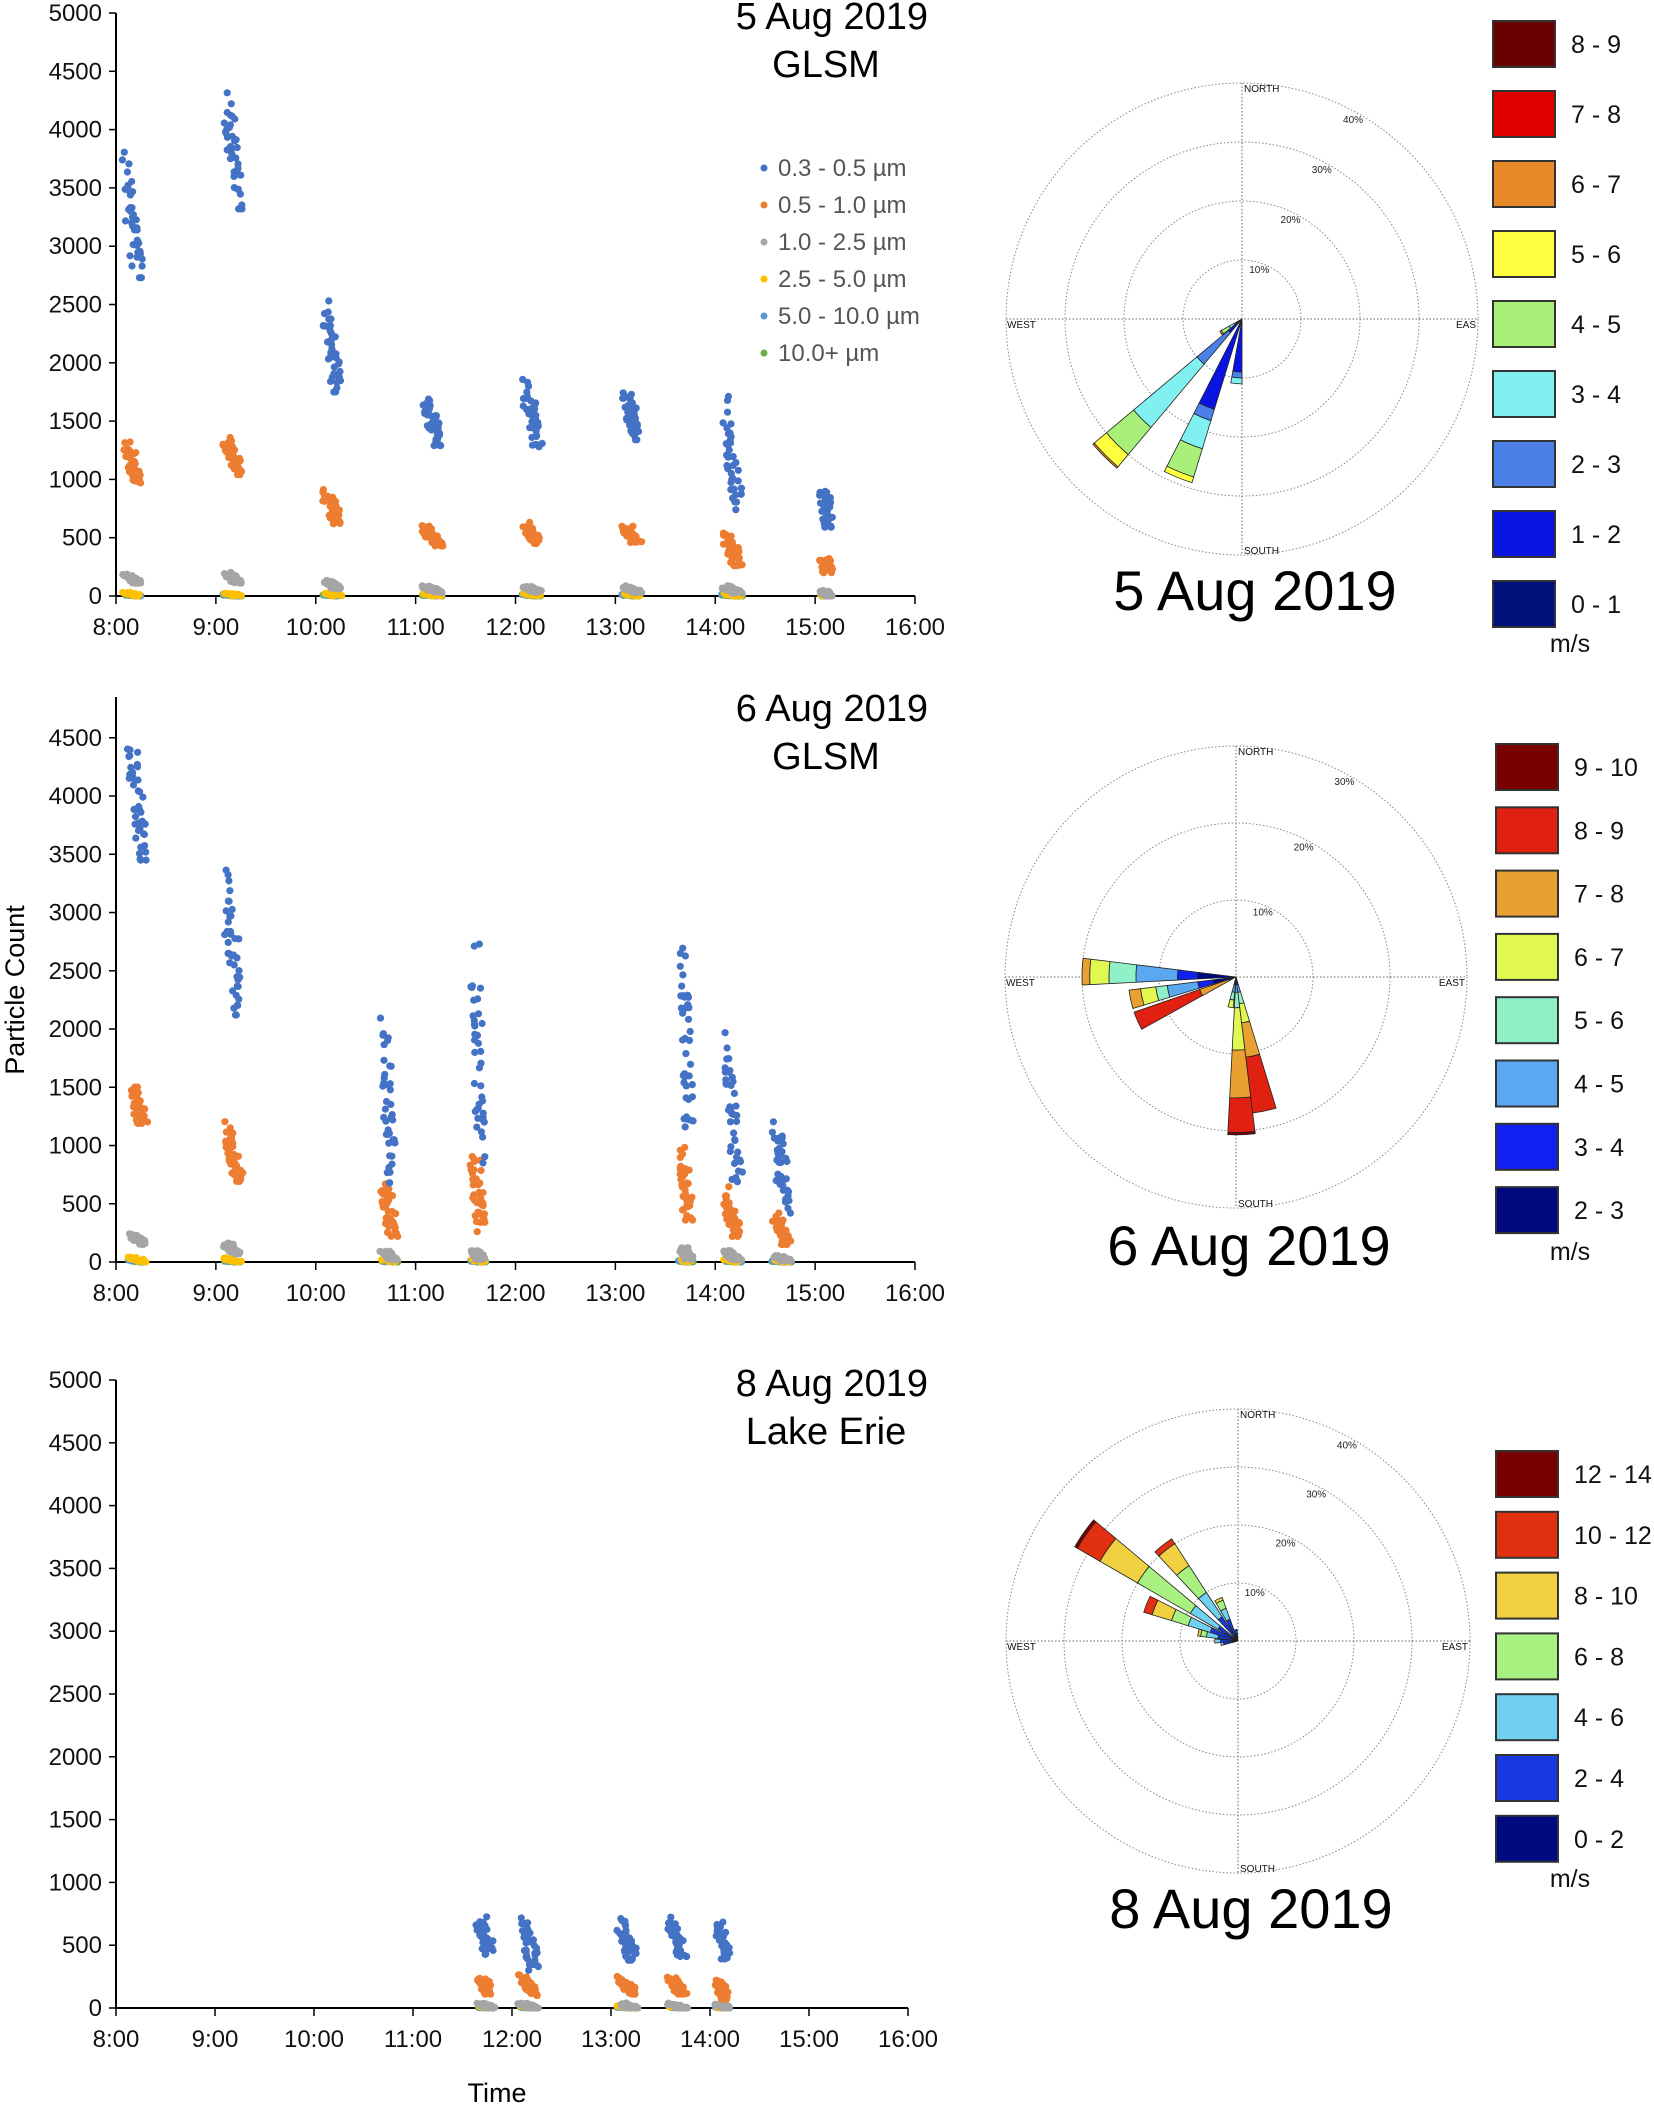 Image resolution: width=1654 pixels, height=2109 pixels. I want to click on y-tick-label: 0, so click(95, 2008).